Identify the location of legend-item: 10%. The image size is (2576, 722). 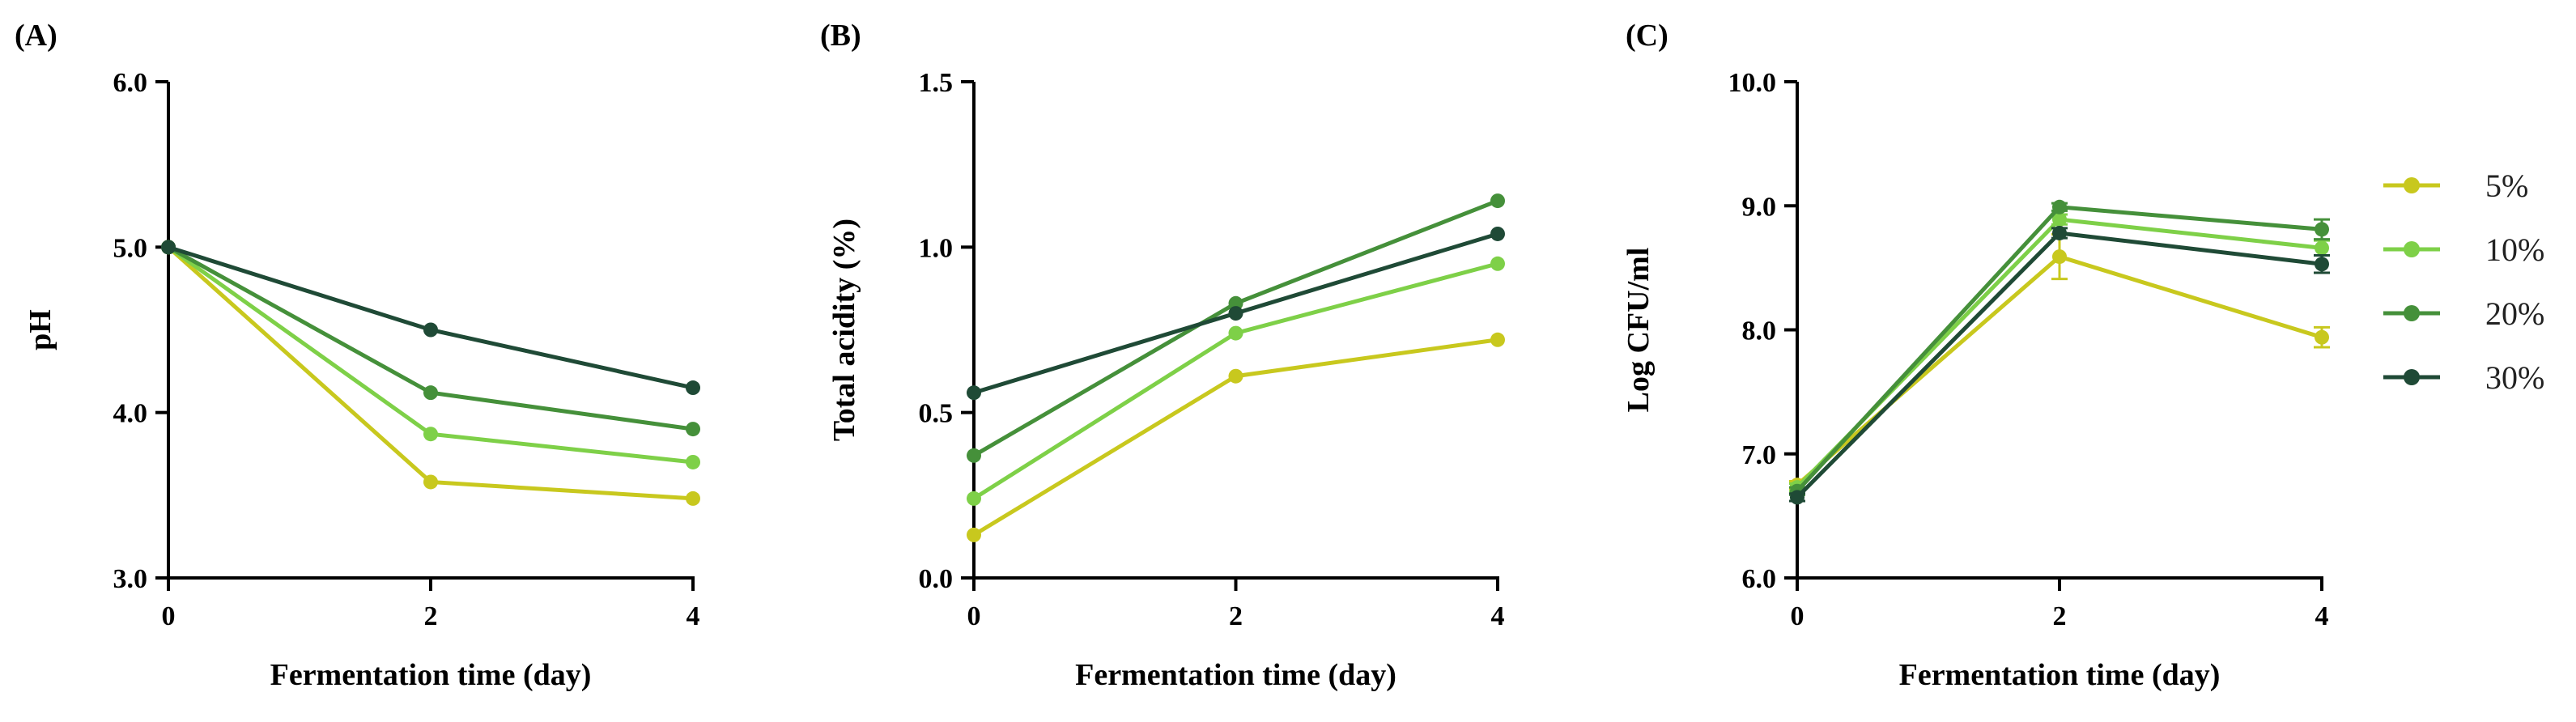
(2463, 249).